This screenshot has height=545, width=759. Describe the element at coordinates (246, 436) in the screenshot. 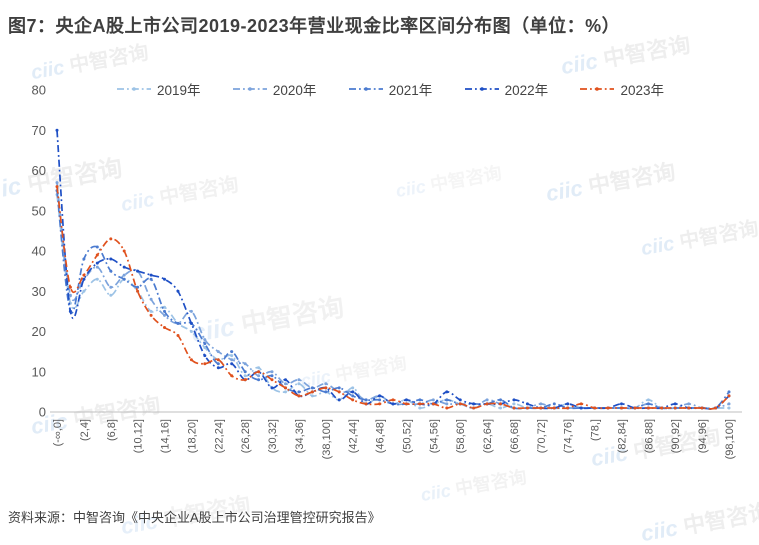

I see `x-axis-tick-label: (26,28]` at that location.